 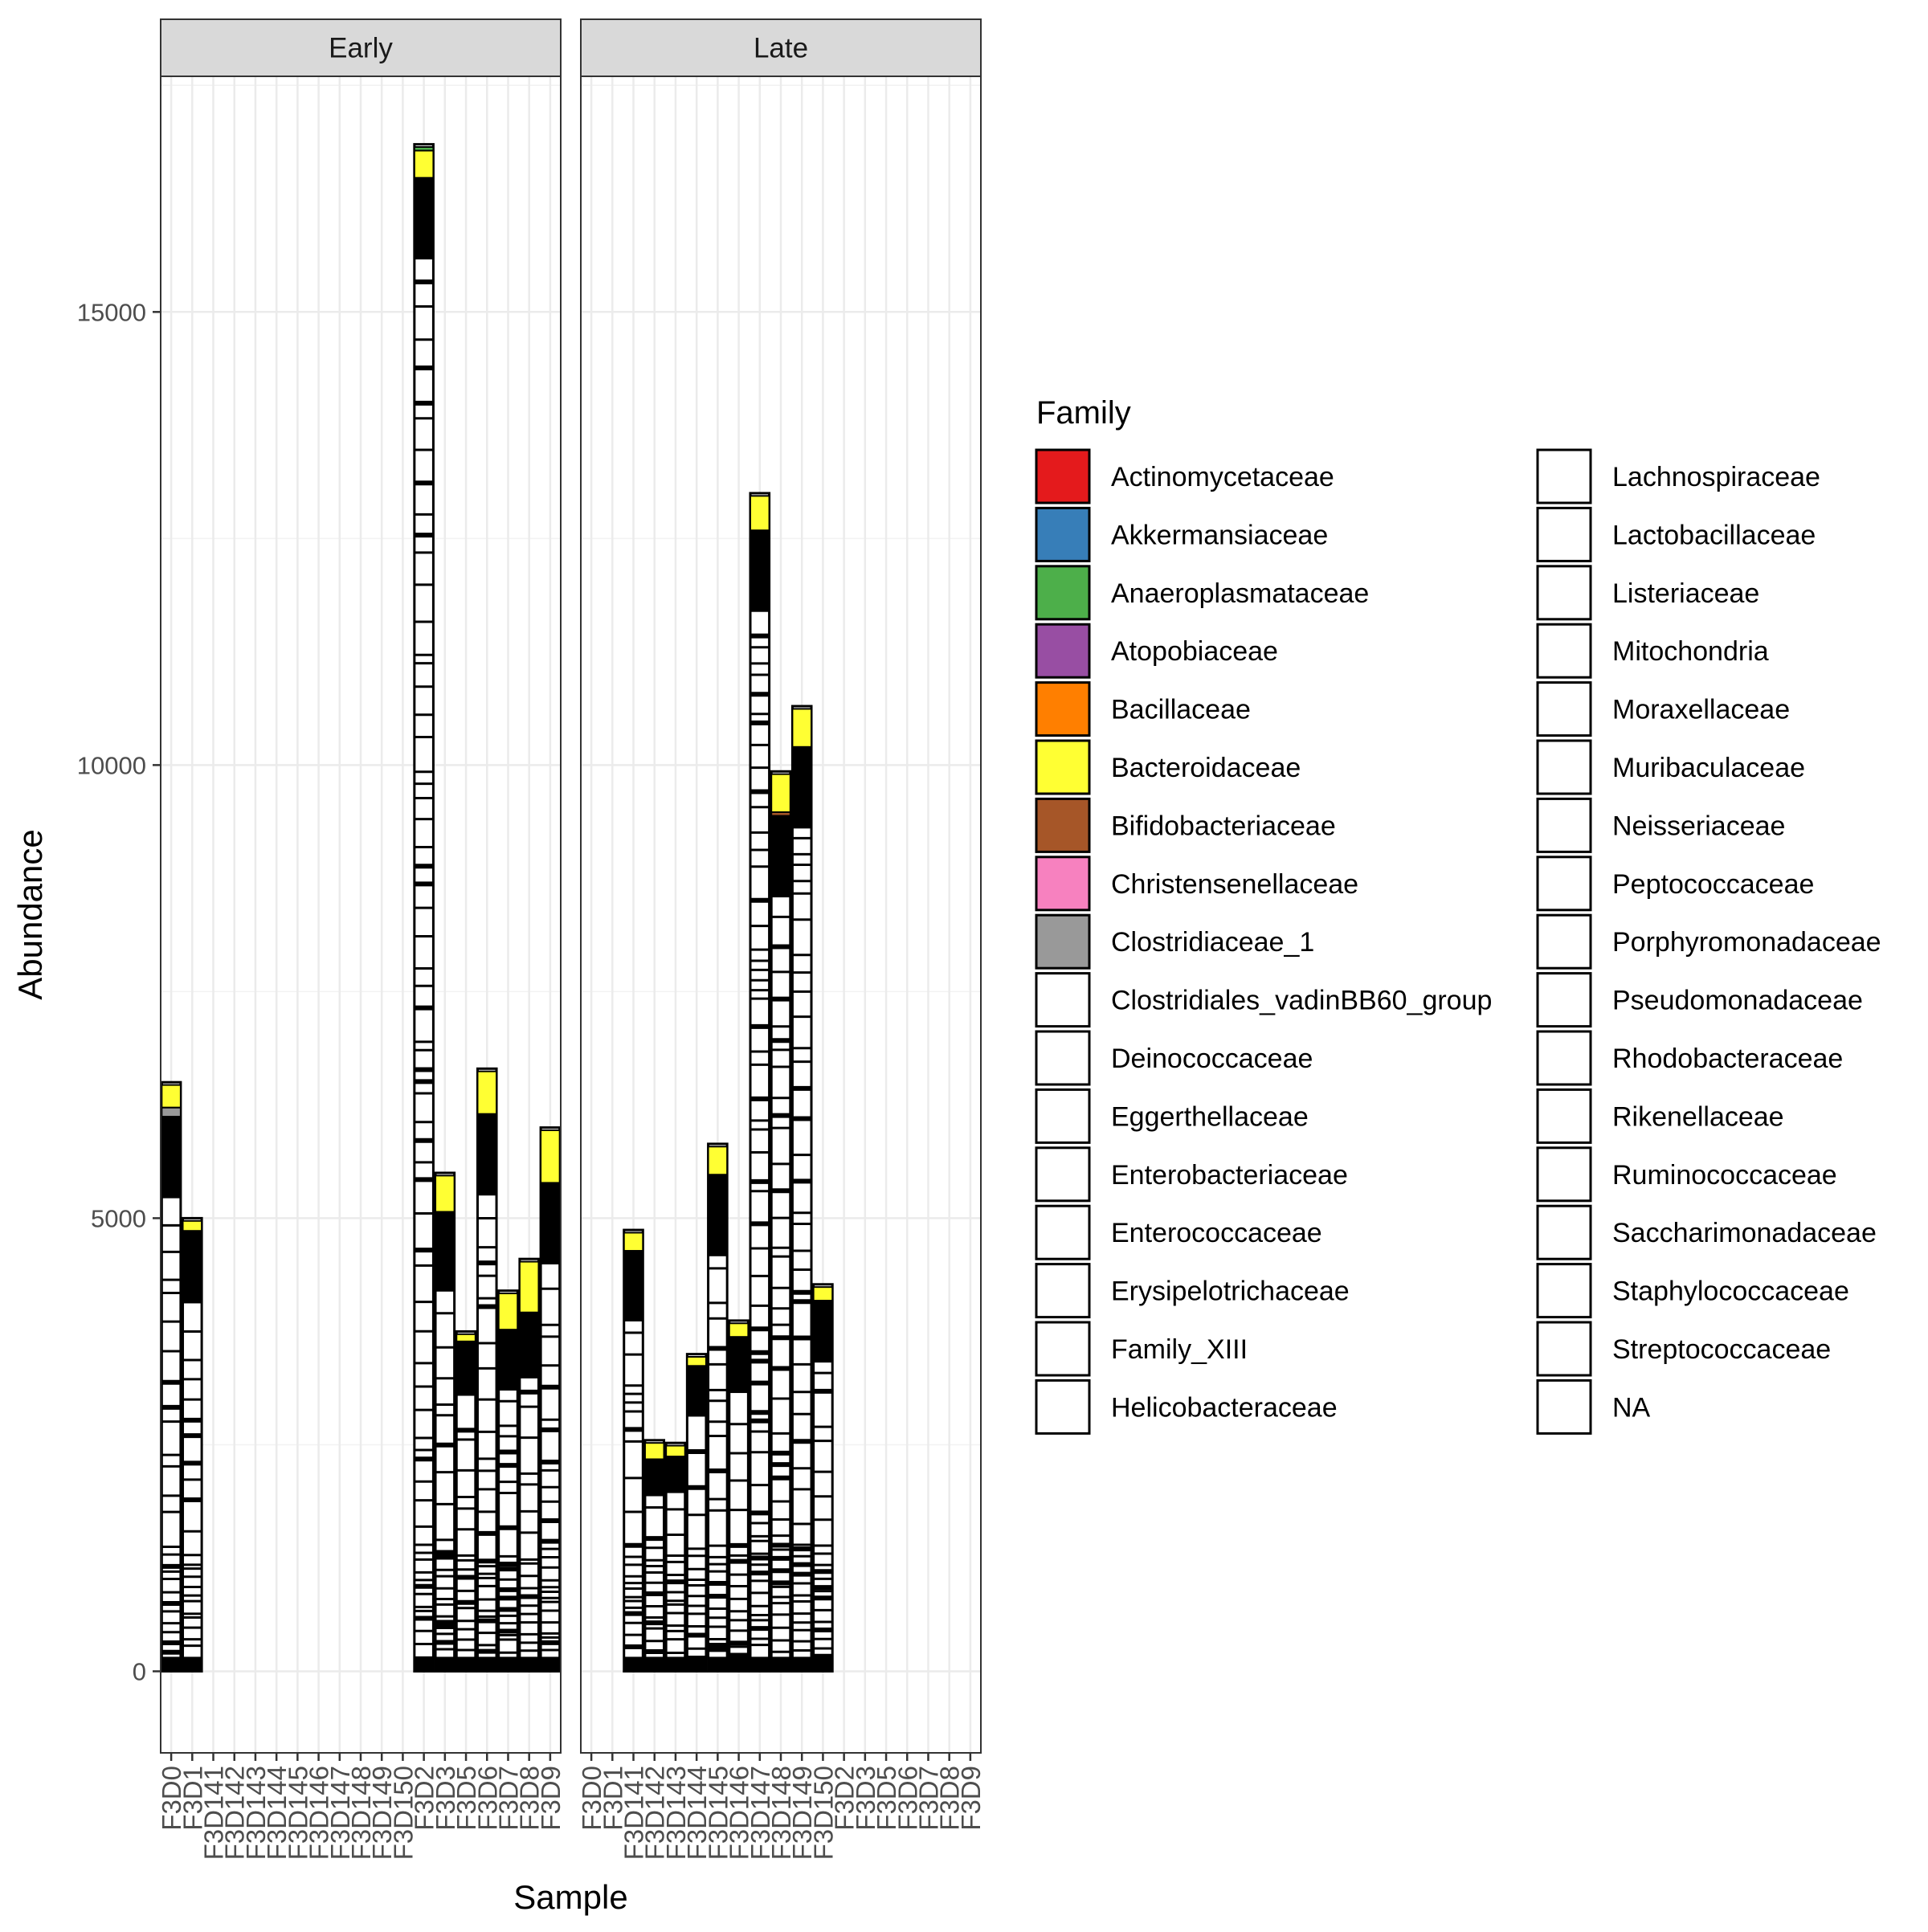 I want to click on legend-label: Clostridiaceae_1, so click(x=1212, y=943).